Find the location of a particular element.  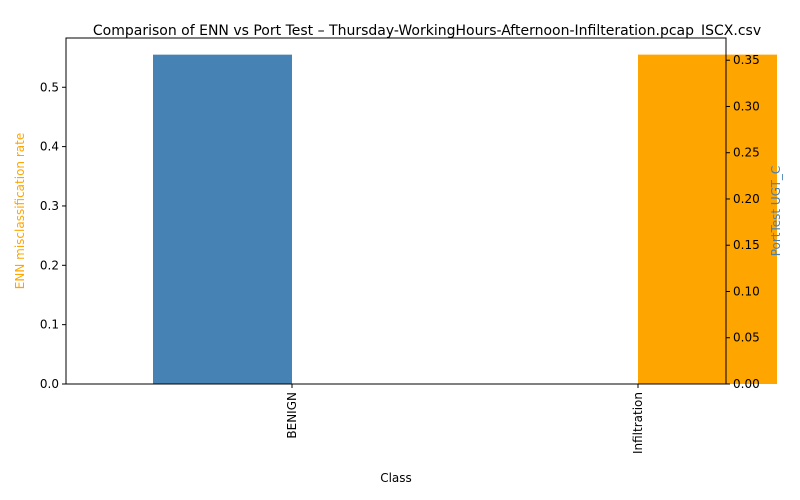

right-y-tick-label: 0.15 is located at coordinates (746, 245).